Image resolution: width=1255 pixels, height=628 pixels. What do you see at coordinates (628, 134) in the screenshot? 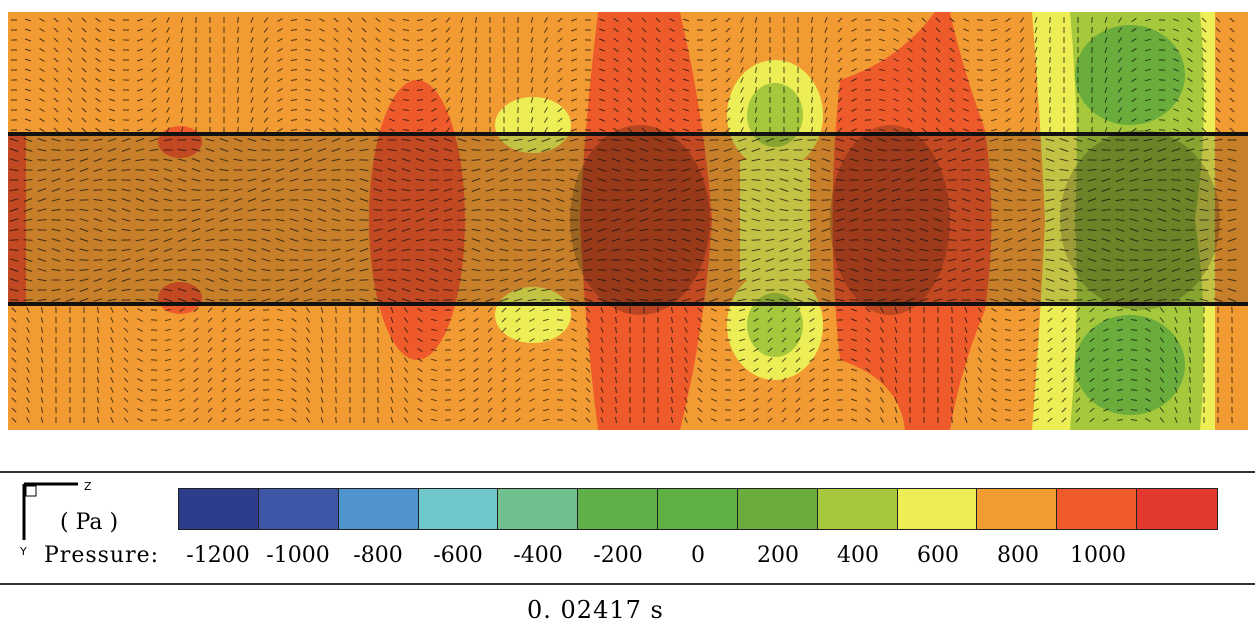
I see `jet-core-edge-top` at bounding box center [628, 134].